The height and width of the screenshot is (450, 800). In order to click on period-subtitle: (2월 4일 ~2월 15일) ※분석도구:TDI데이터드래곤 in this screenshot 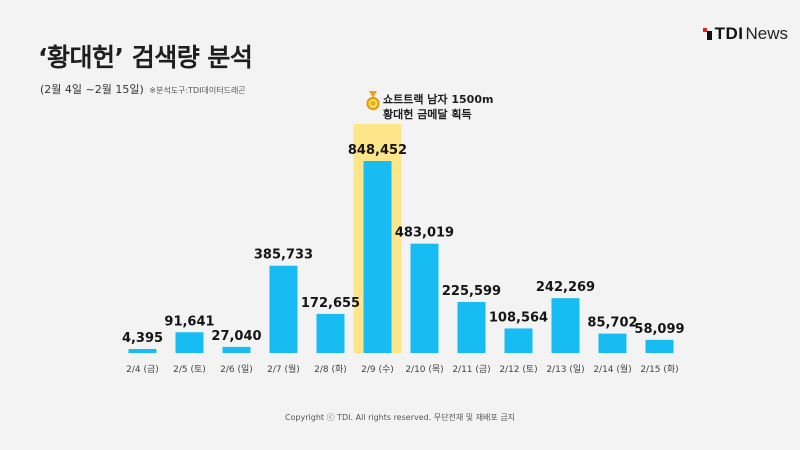, I will do `click(143, 89)`.